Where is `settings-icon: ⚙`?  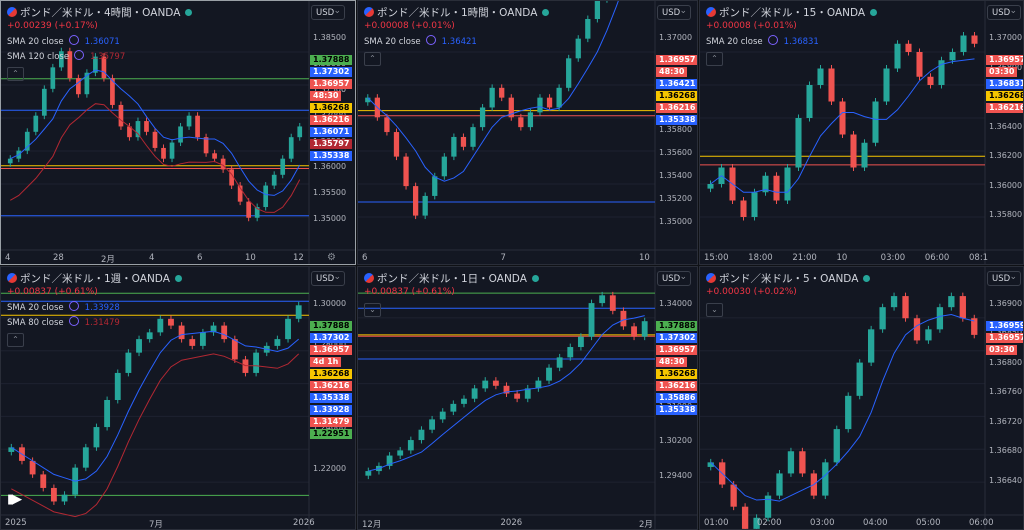 settings-icon: ⚙ is located at coordinates (331, 257).